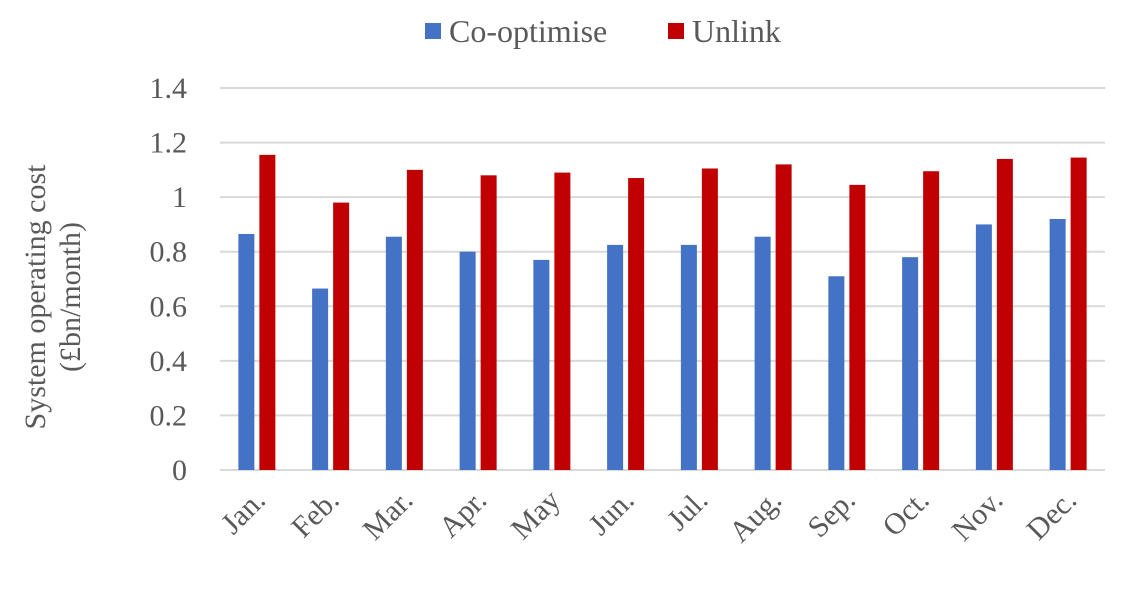 The height and width of the screenshot is (590, 1123). What do you see at coordinates (978, 516) in the screenshot?
I see `x-tick-label: Nov.` at bounding box center [978, 516].